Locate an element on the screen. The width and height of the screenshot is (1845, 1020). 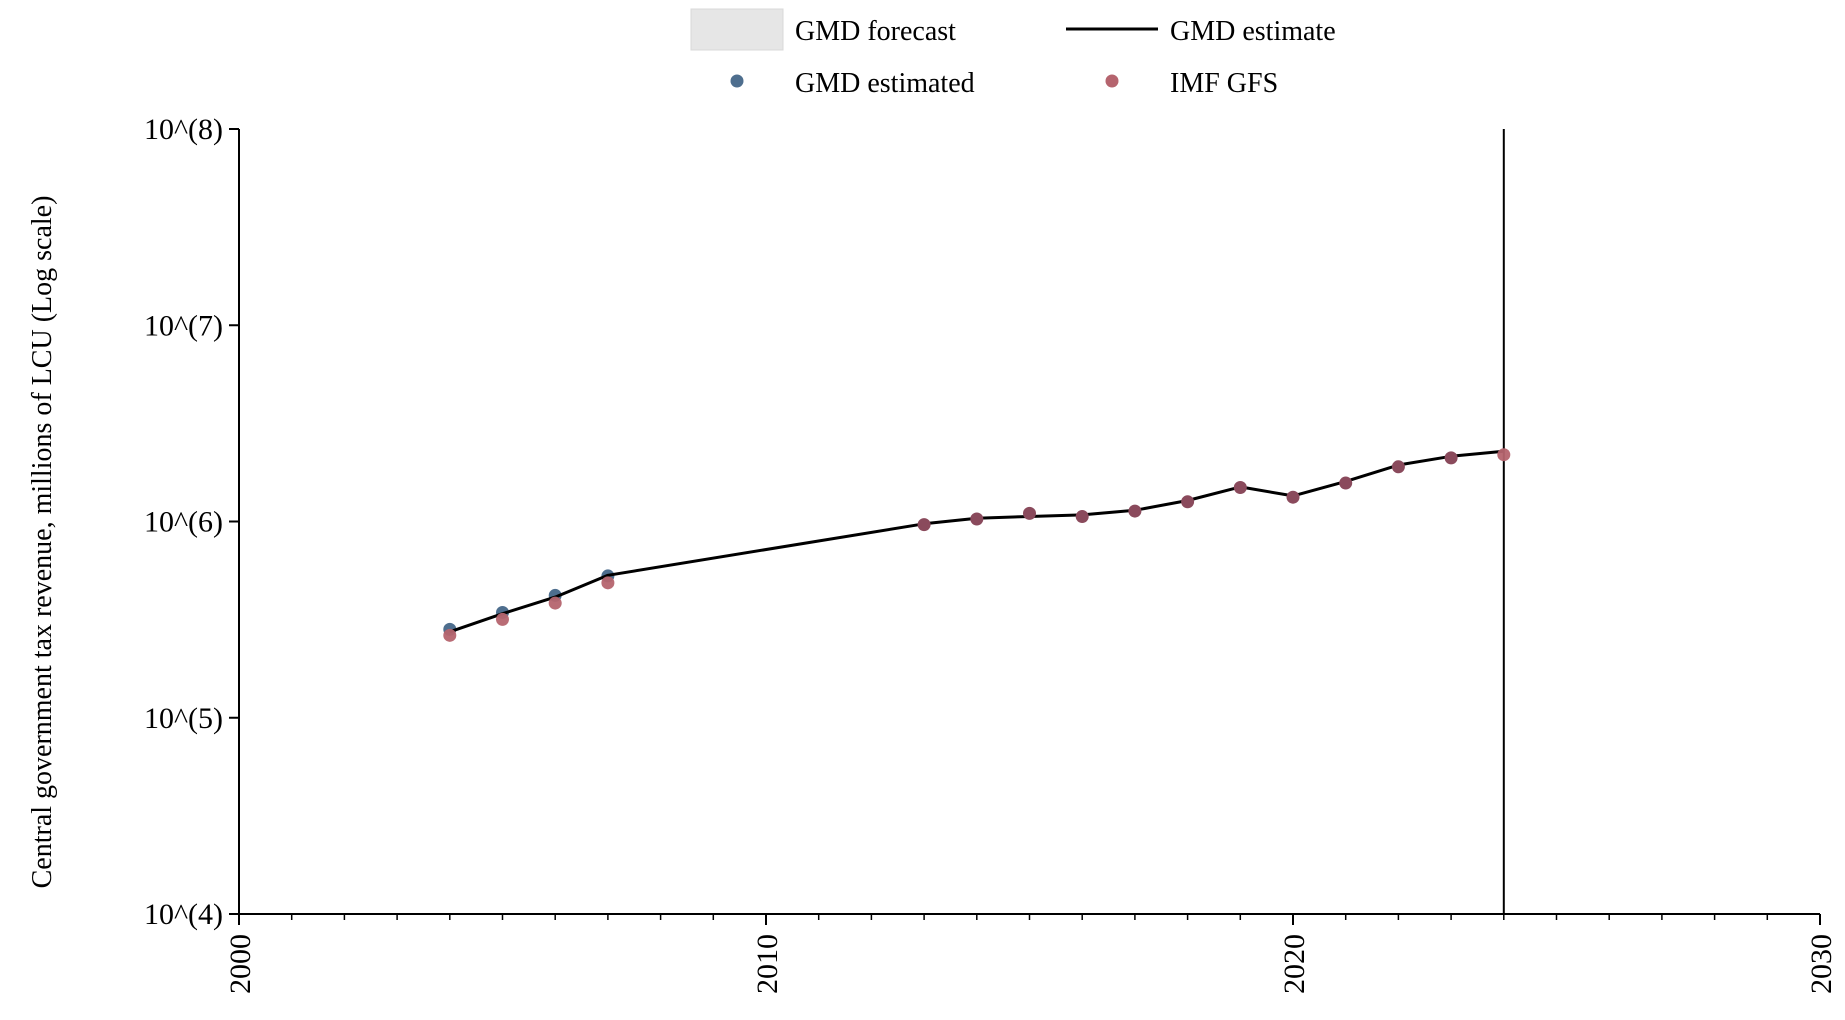
y-tick-label: 10^(6) is located at coordinates (183, 522).